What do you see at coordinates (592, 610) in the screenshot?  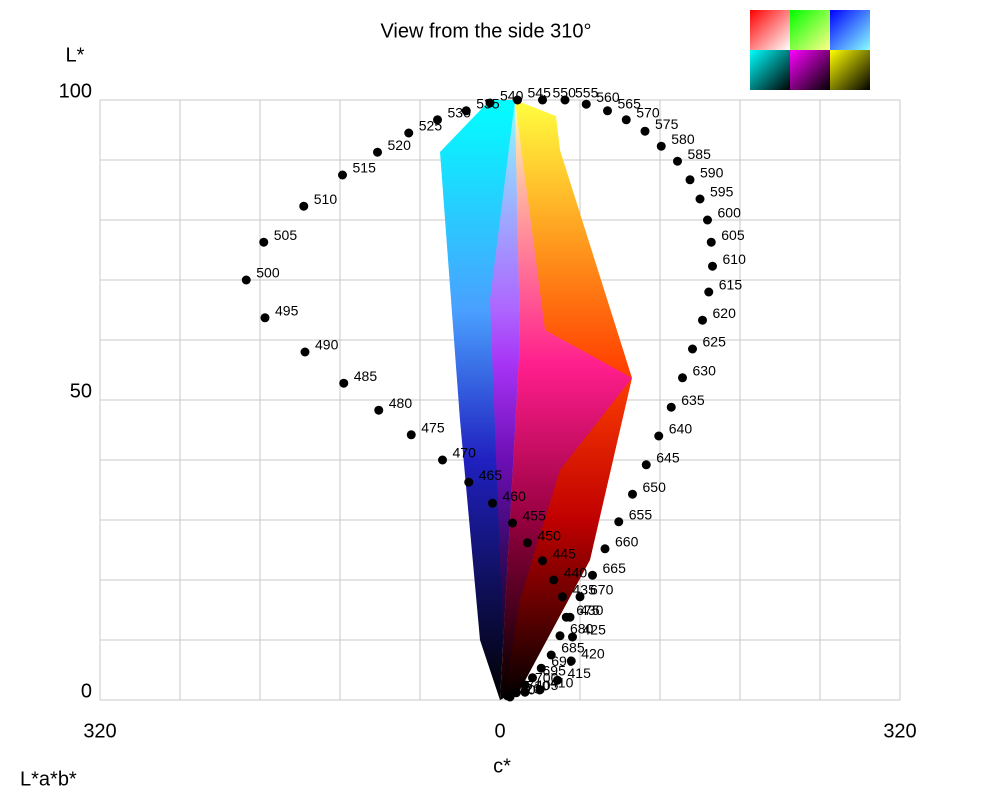 I see `point-label: 430` at bounding box center [592, 610].